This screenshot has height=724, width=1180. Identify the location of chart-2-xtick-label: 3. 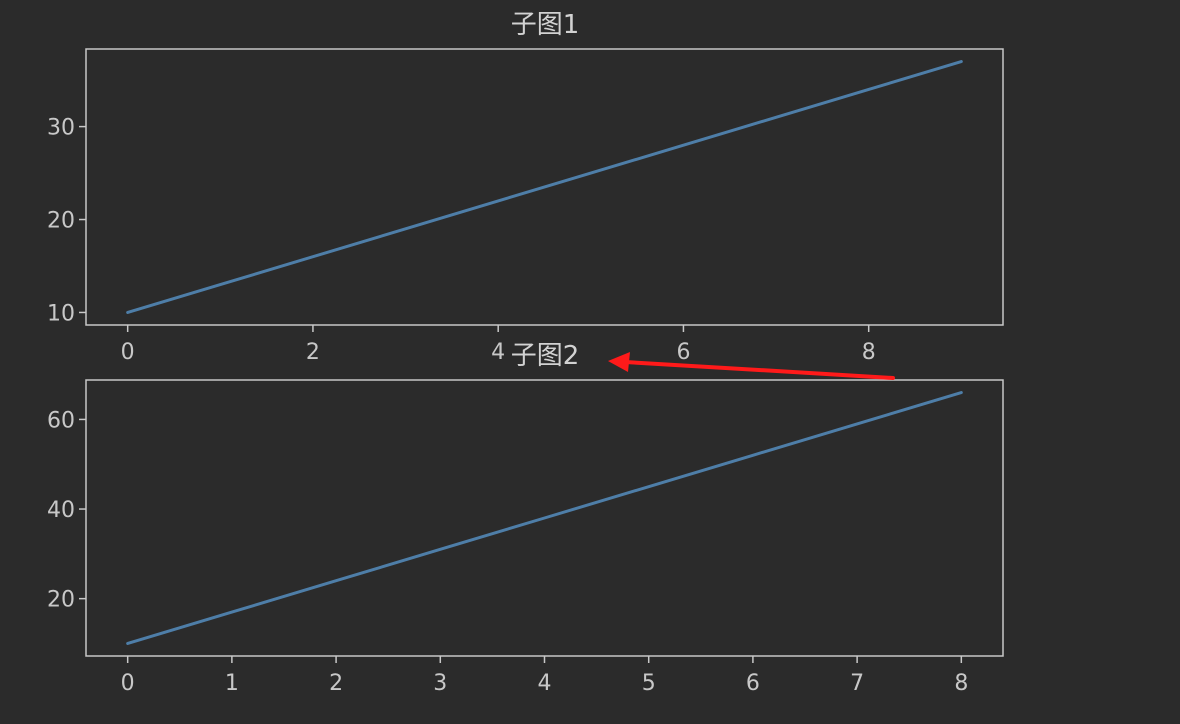
(440, 683).